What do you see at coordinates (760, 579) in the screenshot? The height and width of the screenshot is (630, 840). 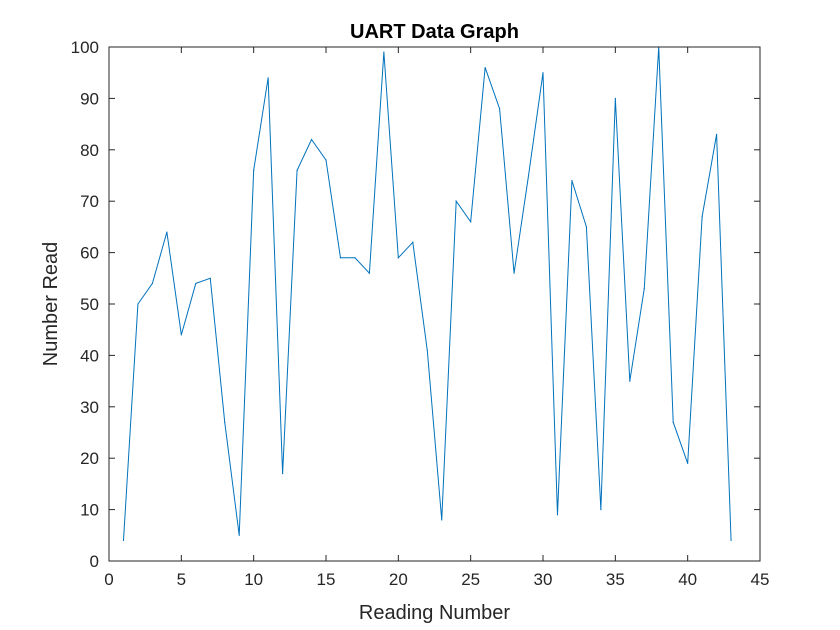 I see `x-tick-label: 45` at bounding box center [760, 579].